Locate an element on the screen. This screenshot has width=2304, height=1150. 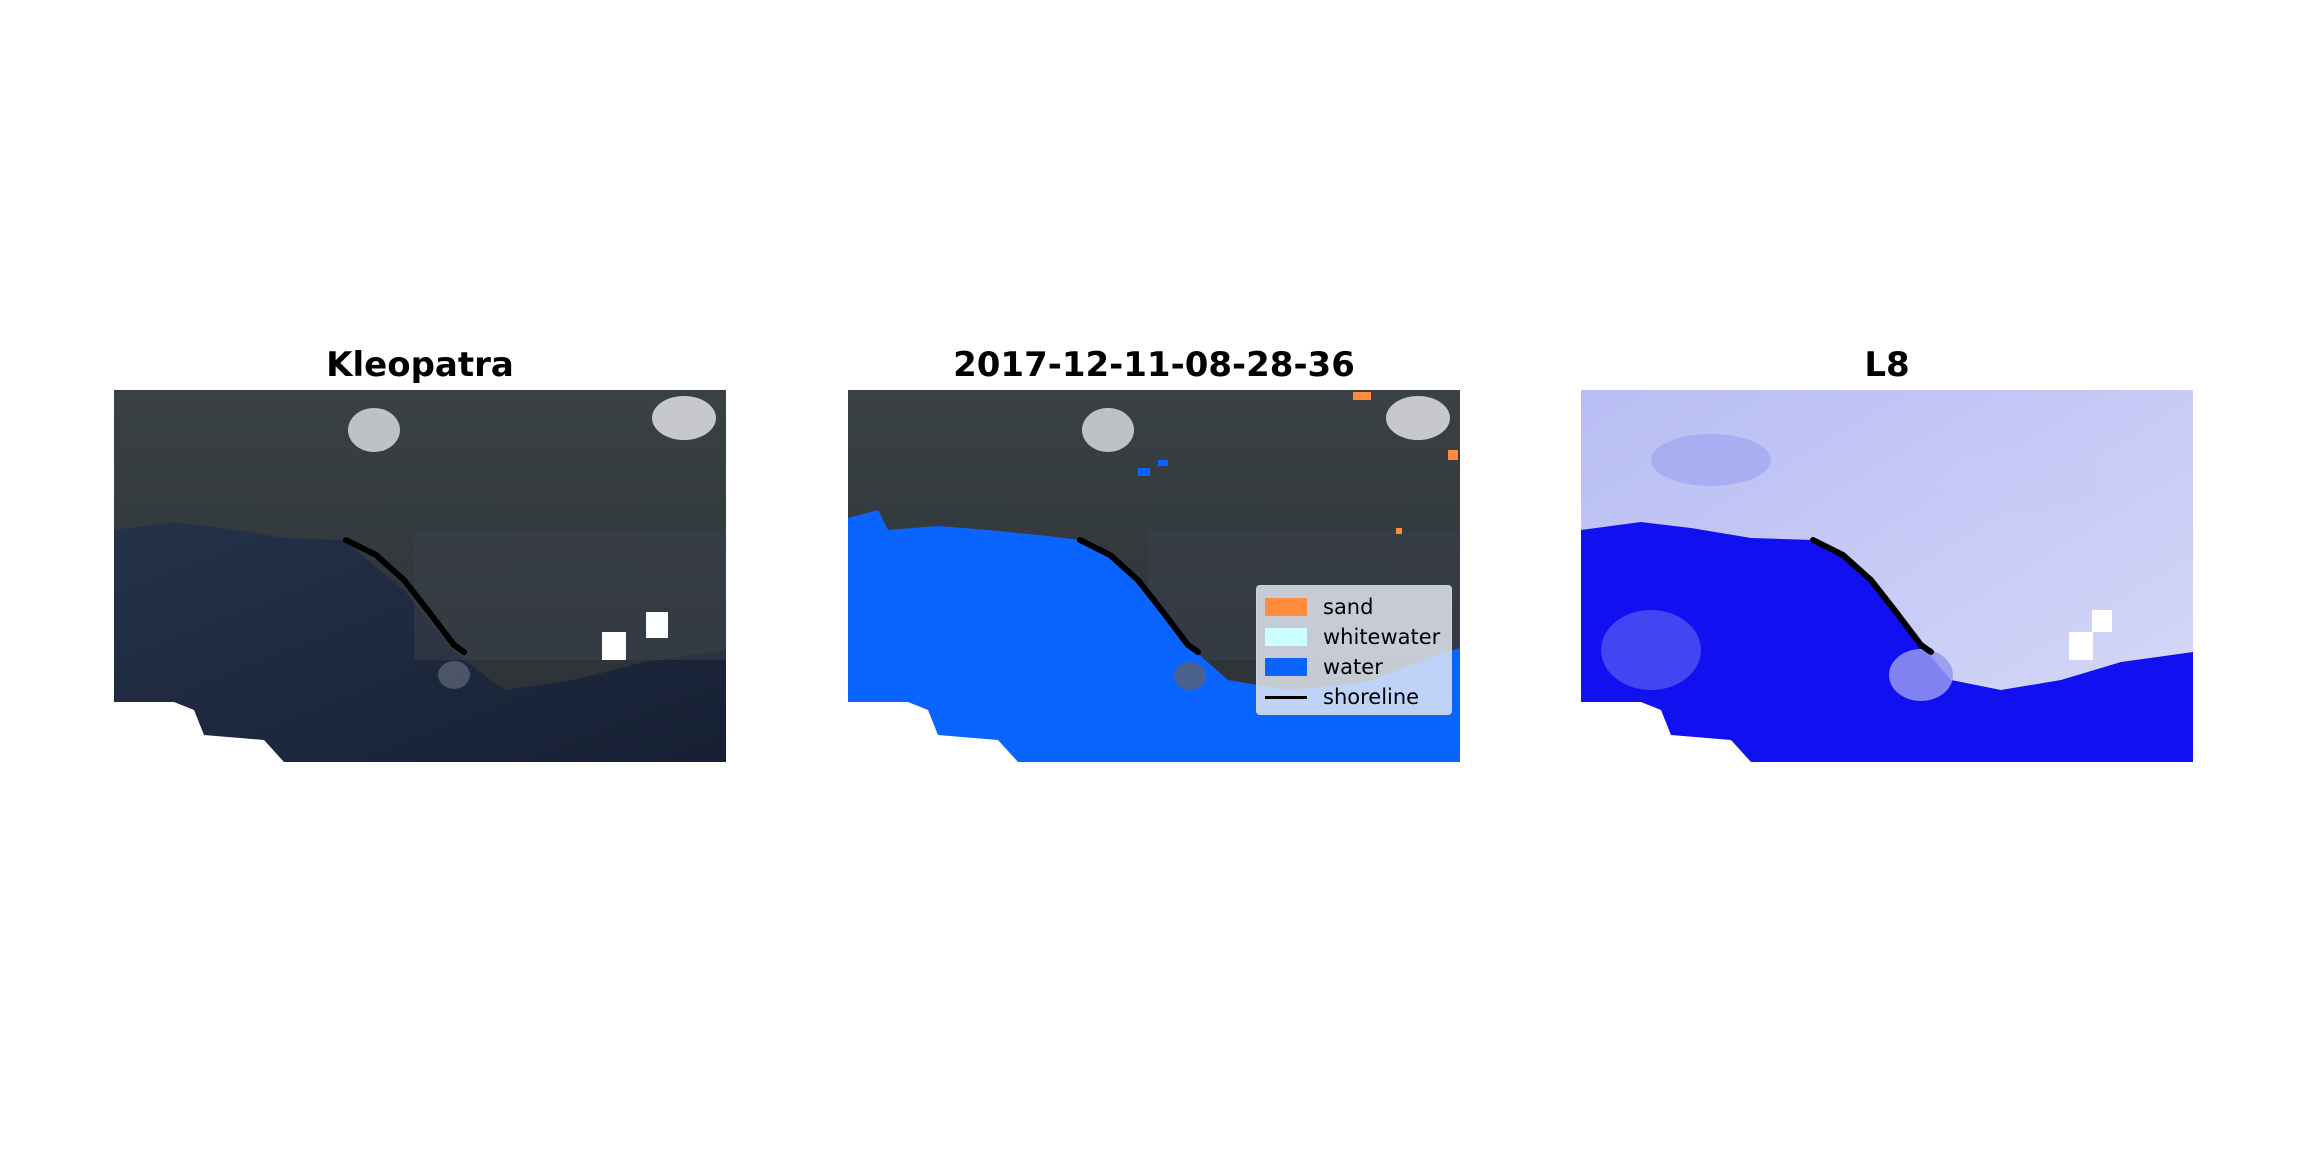
mndwi-image is located at coordinates (1887, 576).